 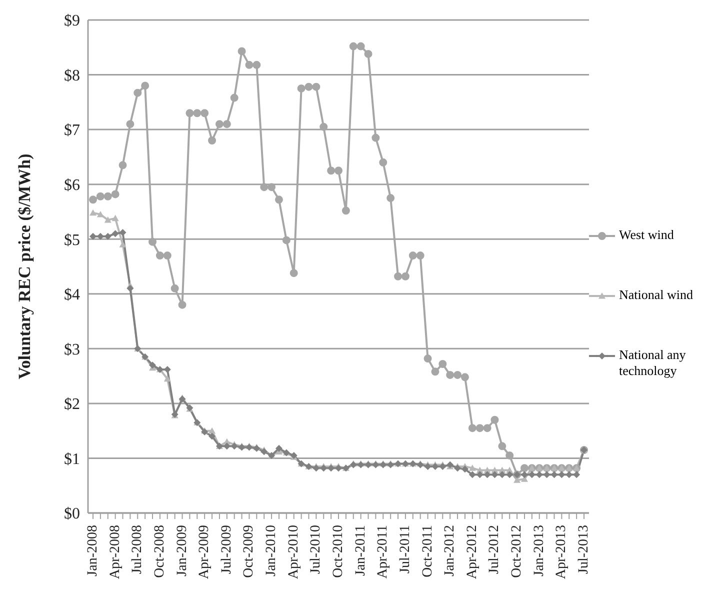 I want to click on x-tick-label: Jan-2010, so click(x=272, y=550).